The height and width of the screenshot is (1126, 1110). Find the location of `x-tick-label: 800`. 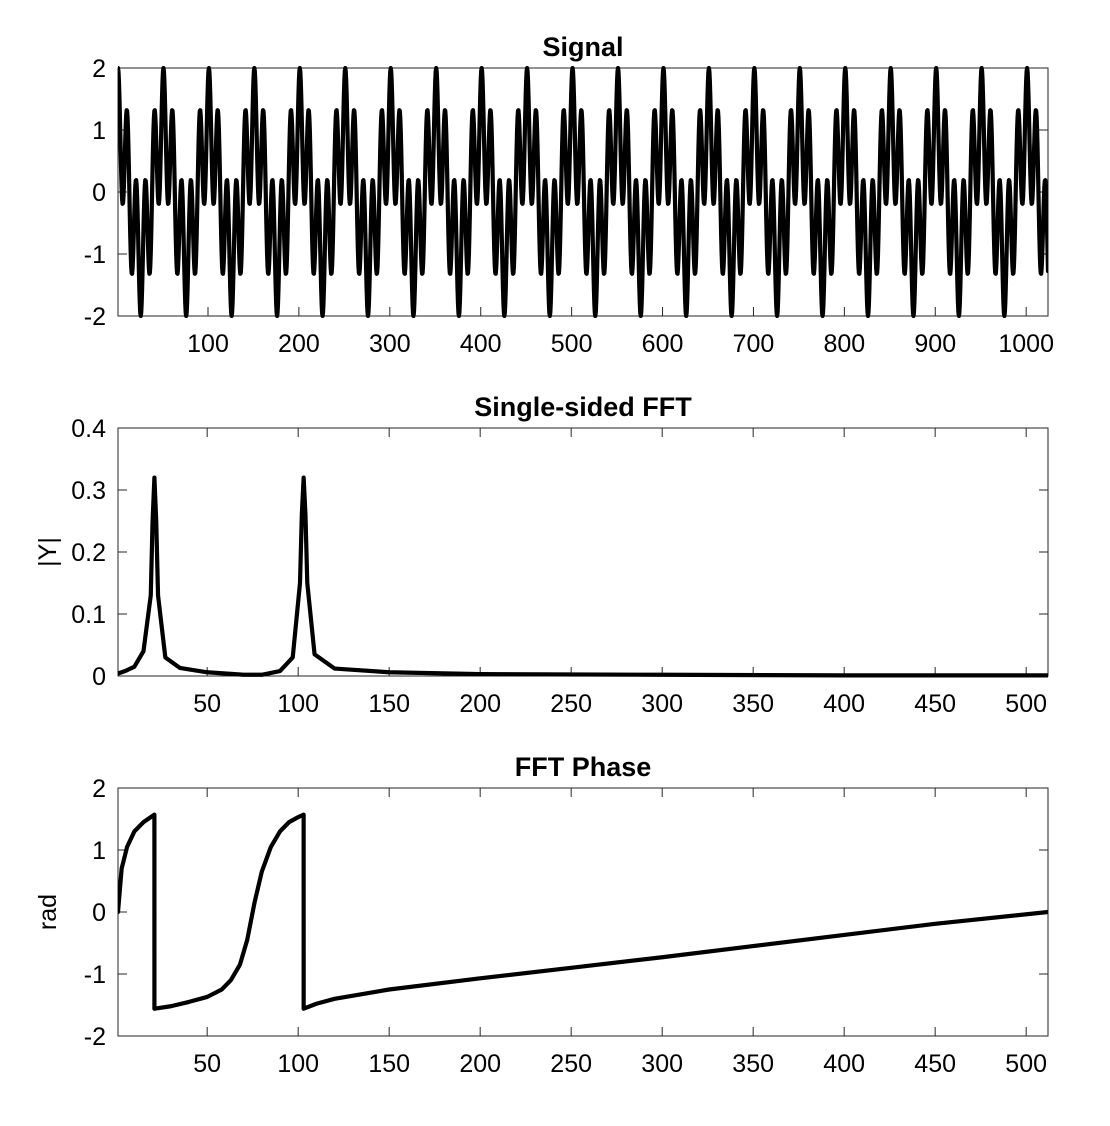

x-tick-label: 800 is located at coordinates (845, 344).